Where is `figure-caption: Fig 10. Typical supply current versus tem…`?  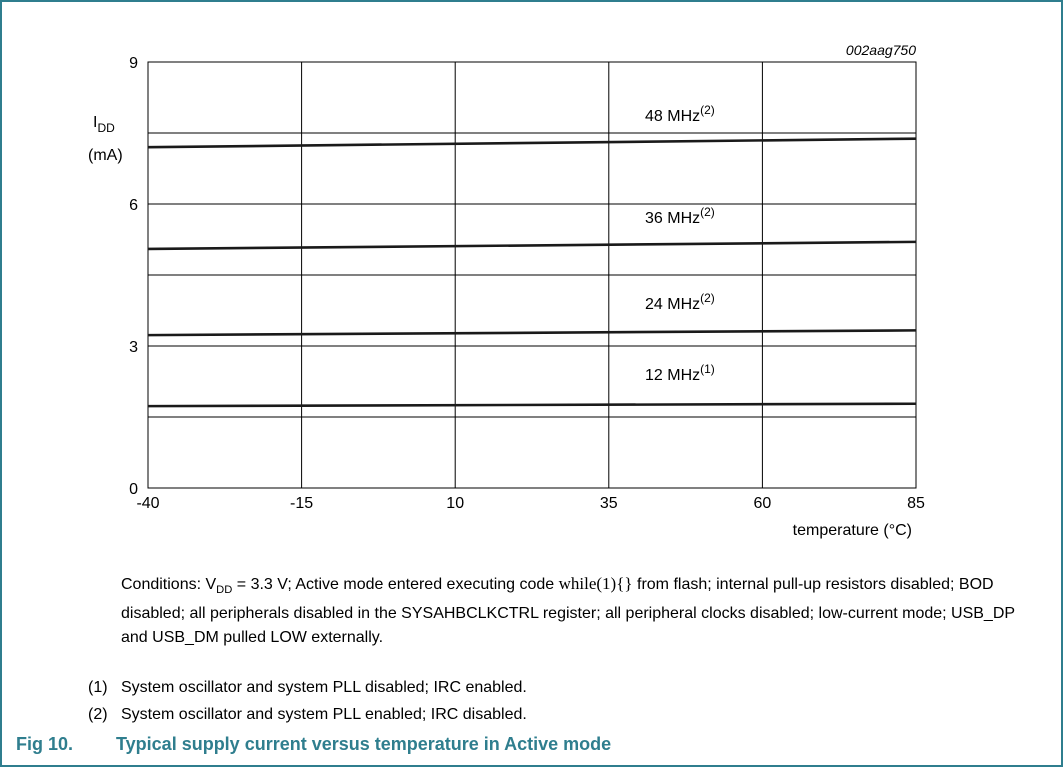 figure-caption: Fig 10. Typical supply current versus tem… is located at coordinates (313, 744).